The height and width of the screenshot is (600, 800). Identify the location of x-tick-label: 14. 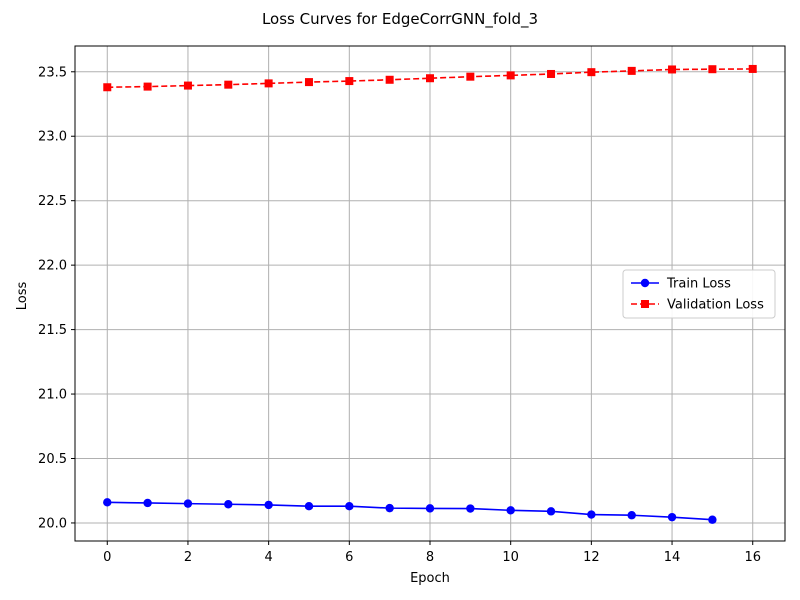
(672, 557).